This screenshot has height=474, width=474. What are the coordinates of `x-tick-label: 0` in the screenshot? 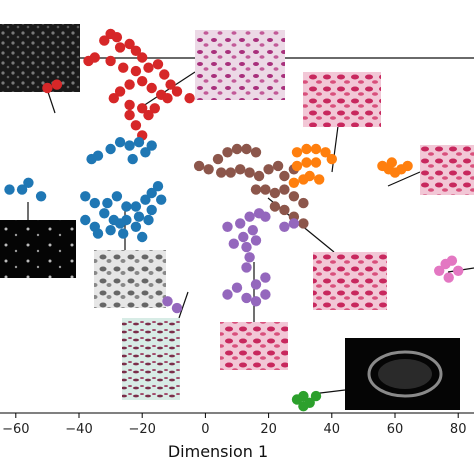 It's located at (205, 429).